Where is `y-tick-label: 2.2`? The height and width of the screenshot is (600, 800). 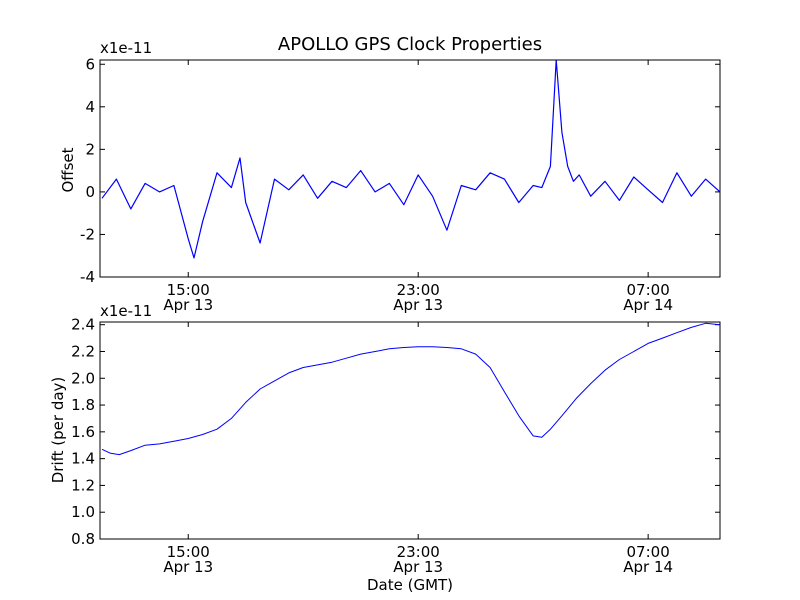 y-tick-label: 2.2 is located at coordinates (83, 351).